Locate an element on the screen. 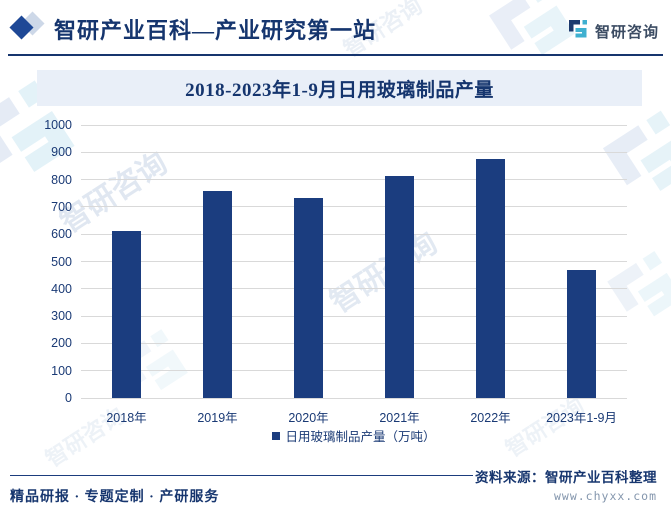  chart-title-box: 2018-2023年1-9月日用玻璃制品产量 is located at coordinates (339, 88).